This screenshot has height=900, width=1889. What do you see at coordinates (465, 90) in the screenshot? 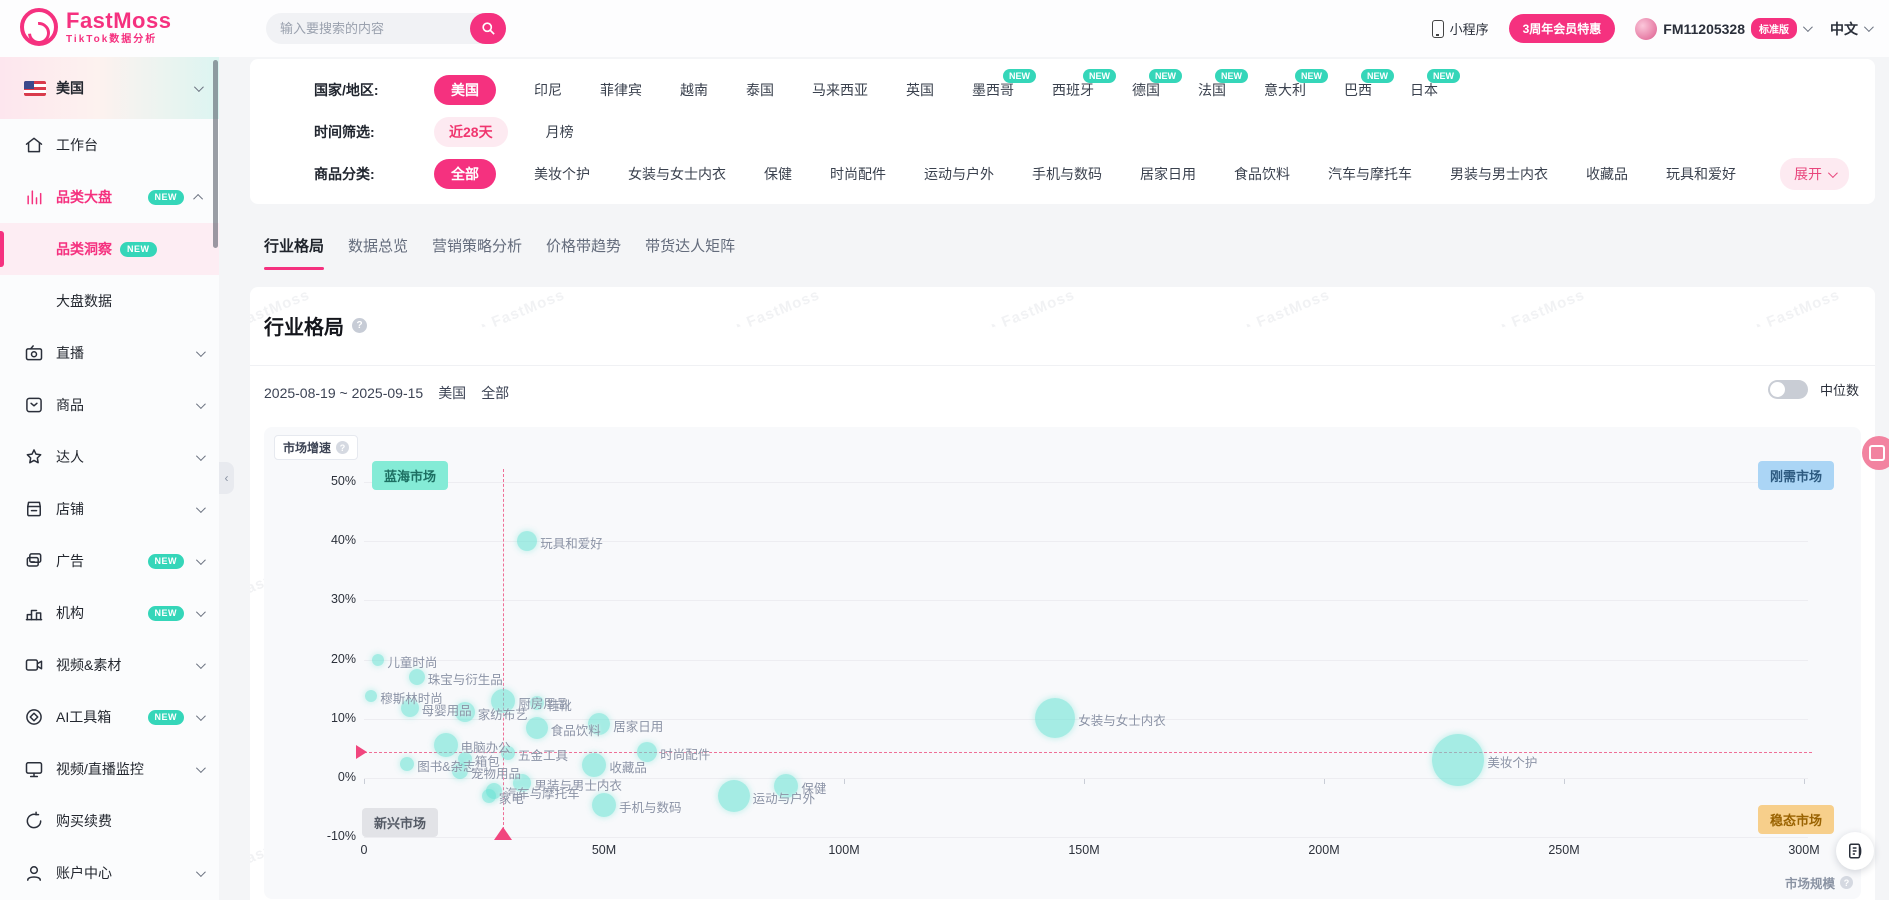
I see `filter-option-美国: 美国` at bounding box center [465, 90].